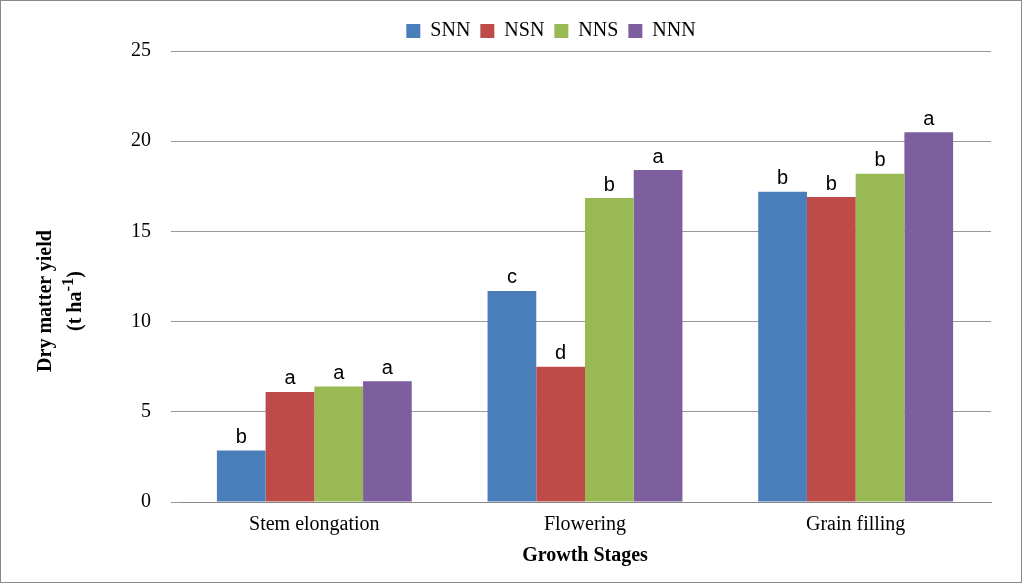 This screenshot has height=583, width=1022. Describe the element at coordinates (314, 524) in the screenshot. I see `x-tick-label: Stem elongation` at that location.